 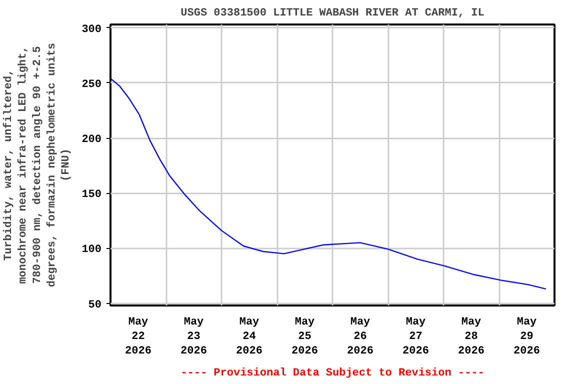 What do you see at coordinates (92, 195) in the screenshot?
I see `y-tick-label: 150` at bounding box center [92, 195].